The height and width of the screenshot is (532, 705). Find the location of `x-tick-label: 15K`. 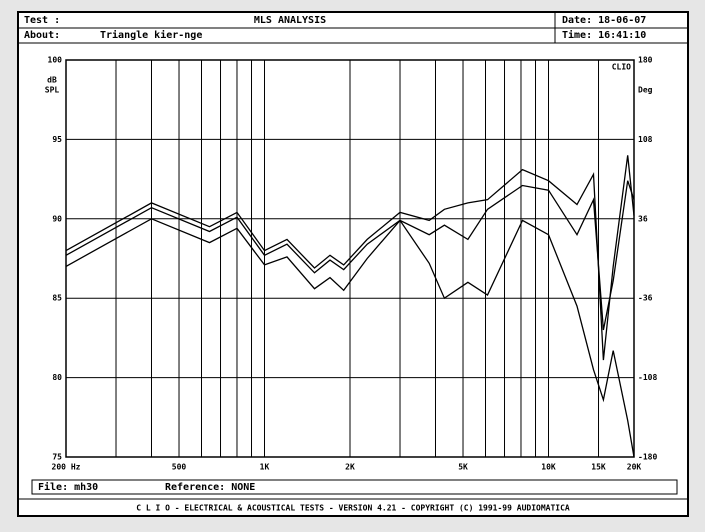

x-tick-label: 15K is located at coordinates (598, 467).